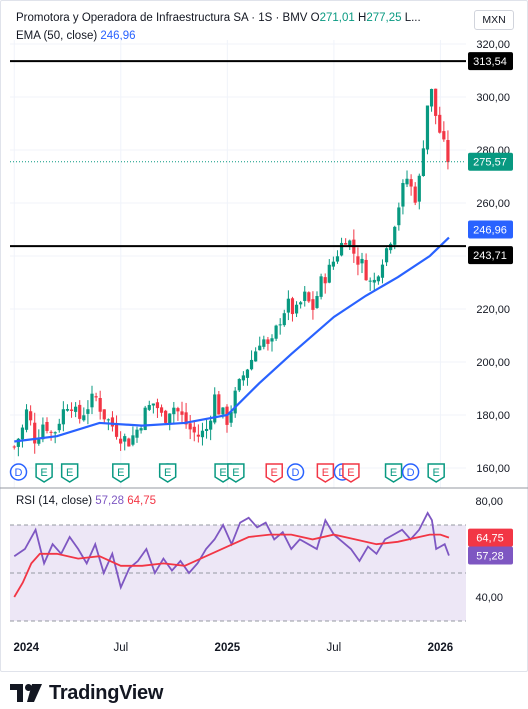  Describe the element at coordinates (489, 598) in the screenshot. I see `rsi-tick-label: 40,00` at that location.